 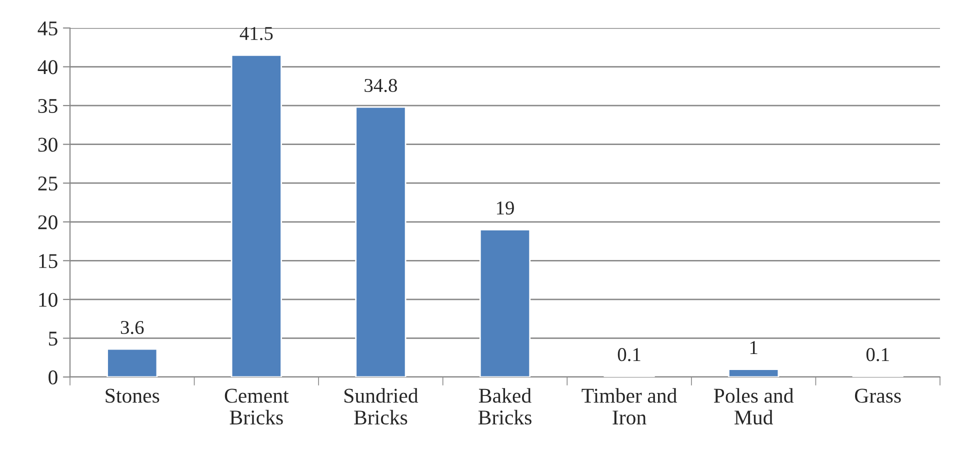 What do you see at coordinates (132, 327) in the screenshot?
I see `data-label: 3.6` at bounding box center [132, 327].